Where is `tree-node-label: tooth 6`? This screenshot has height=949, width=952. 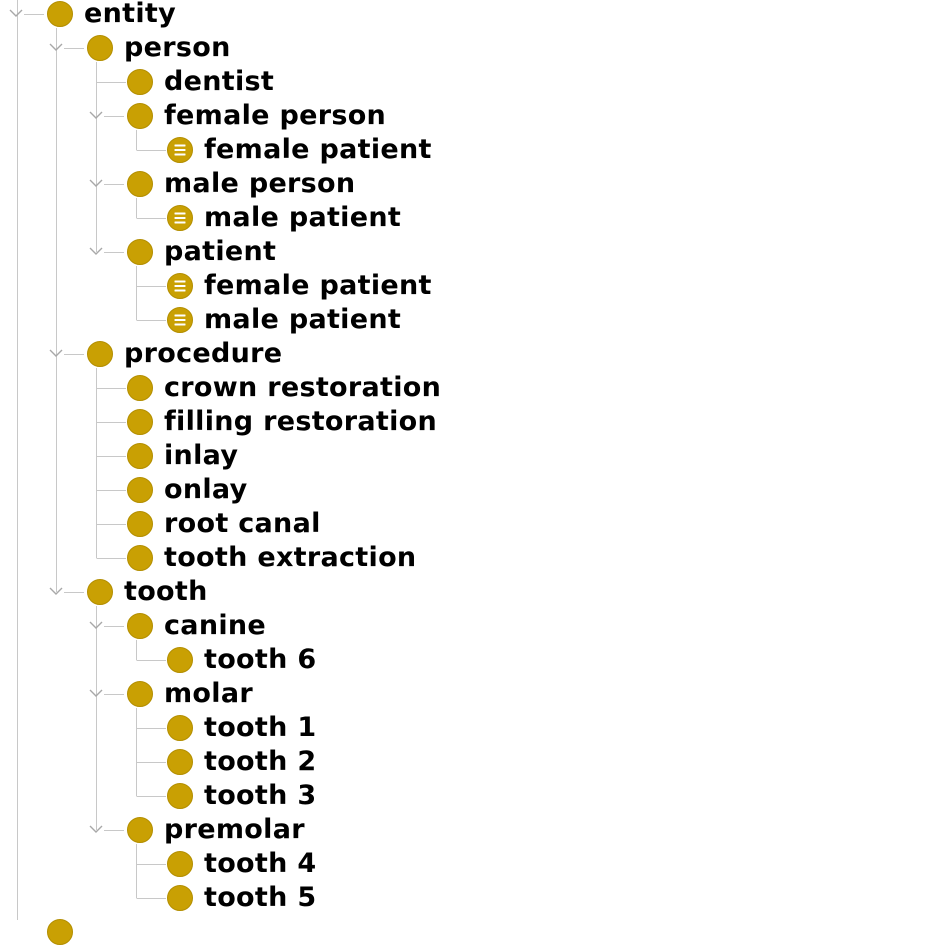
tree-node-label: tooth 6 is located at coordinates (260, 659).